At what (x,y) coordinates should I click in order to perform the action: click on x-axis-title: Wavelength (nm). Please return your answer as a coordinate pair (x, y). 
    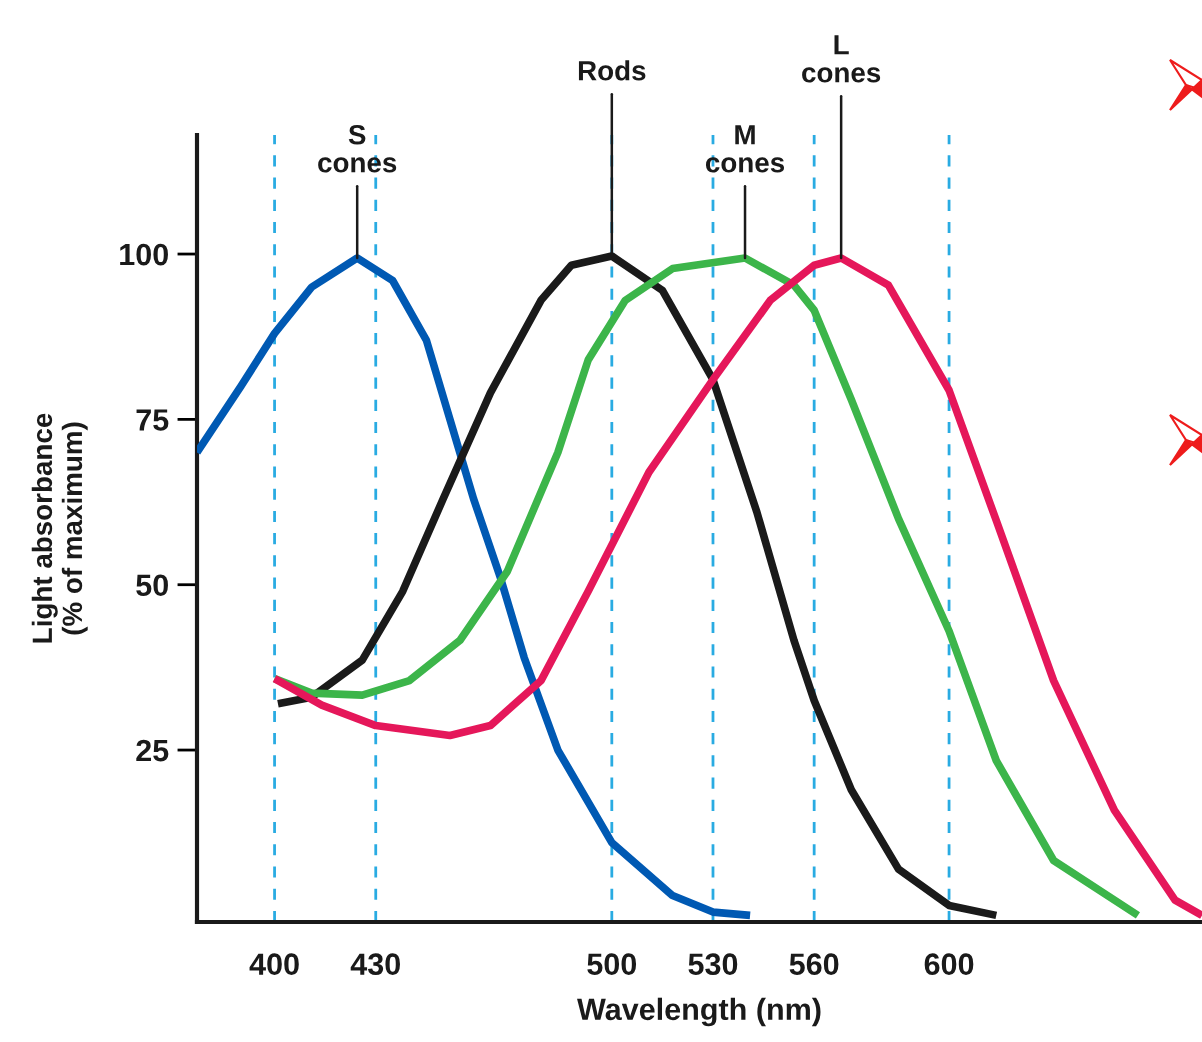
    Looking at the image, I should click on (699, 1012).